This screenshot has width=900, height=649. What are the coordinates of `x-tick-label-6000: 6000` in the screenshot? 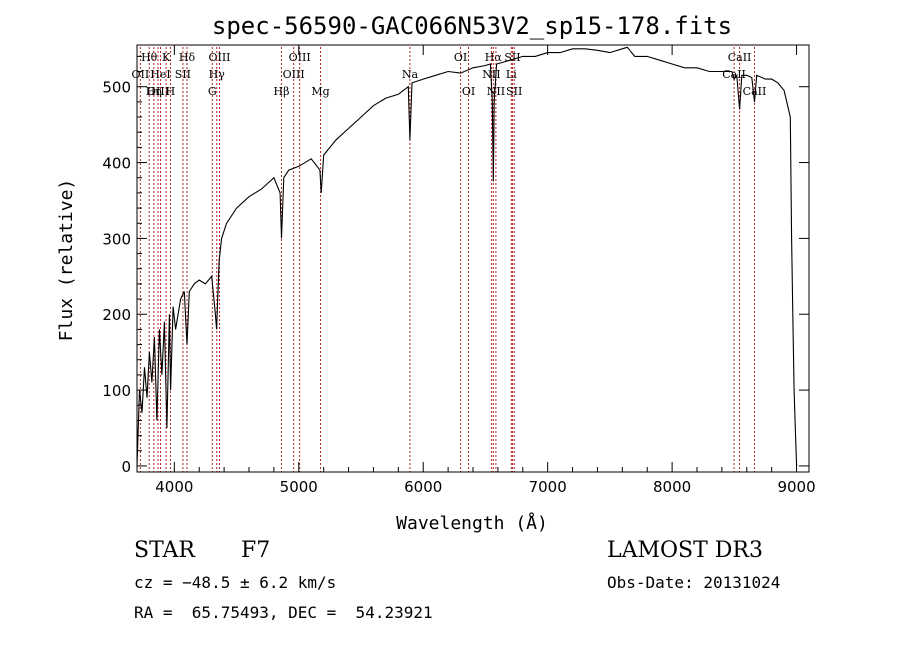 It's located at (423, 487).